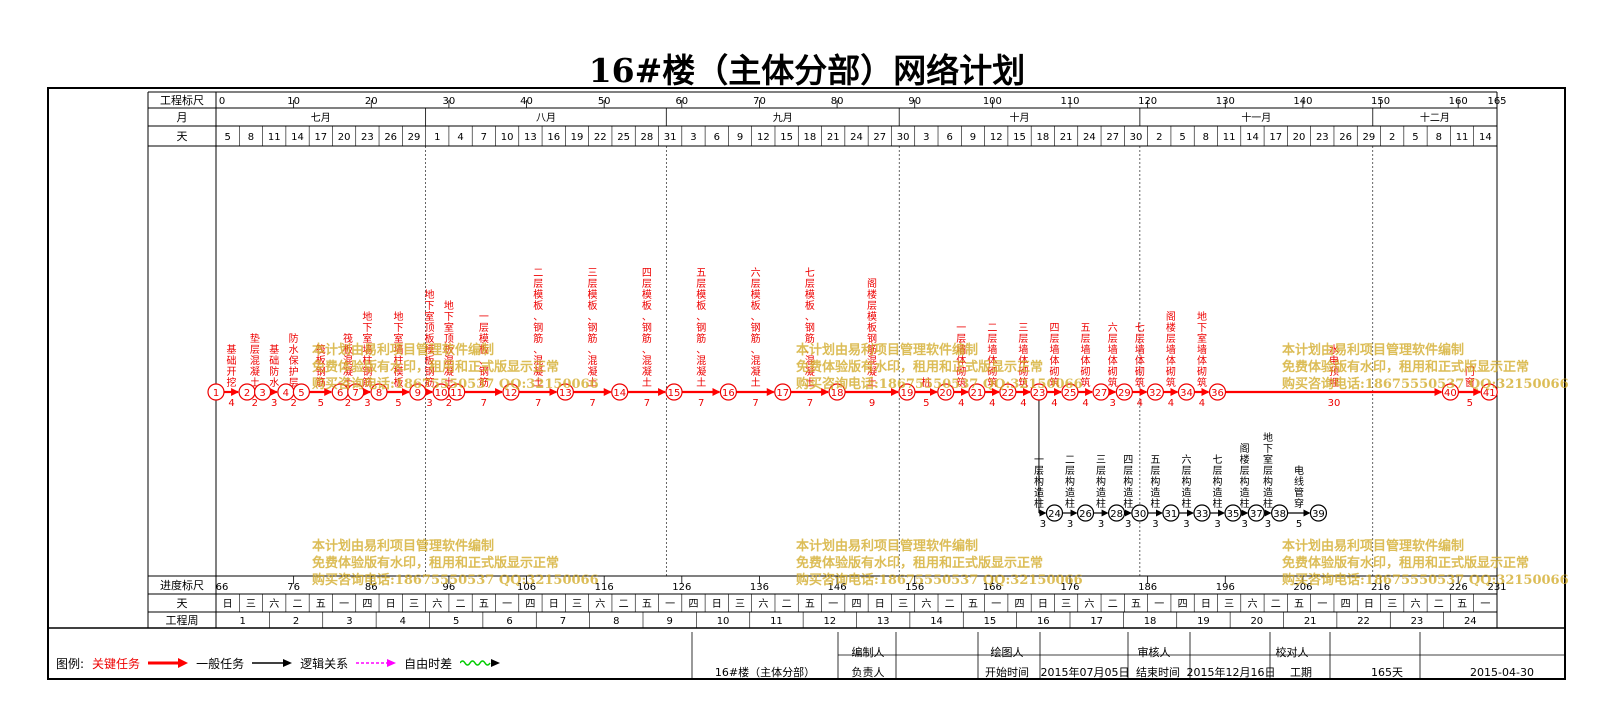 This screenshot has height=702, width=1614. Describe the element at coordinates (1086, 328) in the screenshot. I see `critical-task-label: 五` at that location.